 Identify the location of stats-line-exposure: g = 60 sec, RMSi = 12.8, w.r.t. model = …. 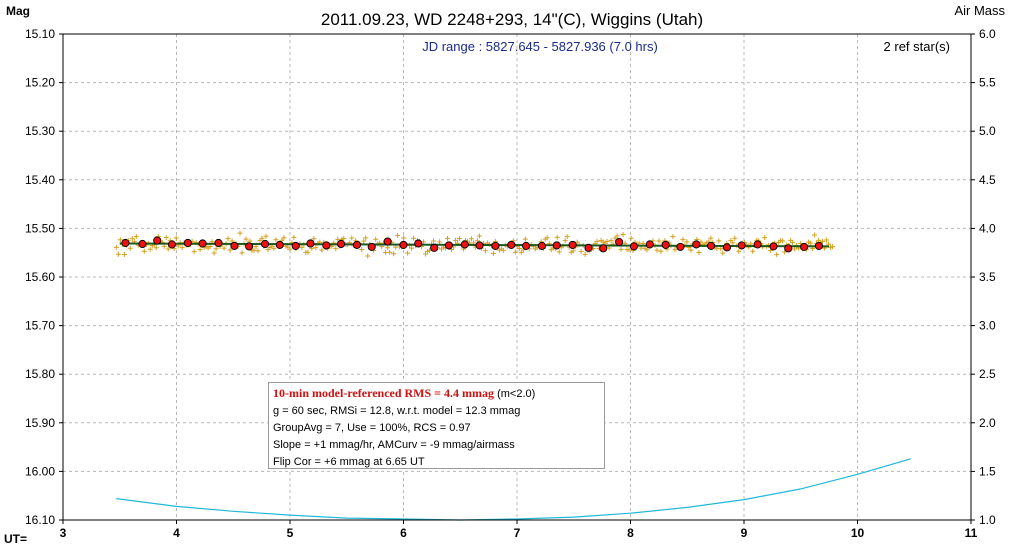
(397, 411).